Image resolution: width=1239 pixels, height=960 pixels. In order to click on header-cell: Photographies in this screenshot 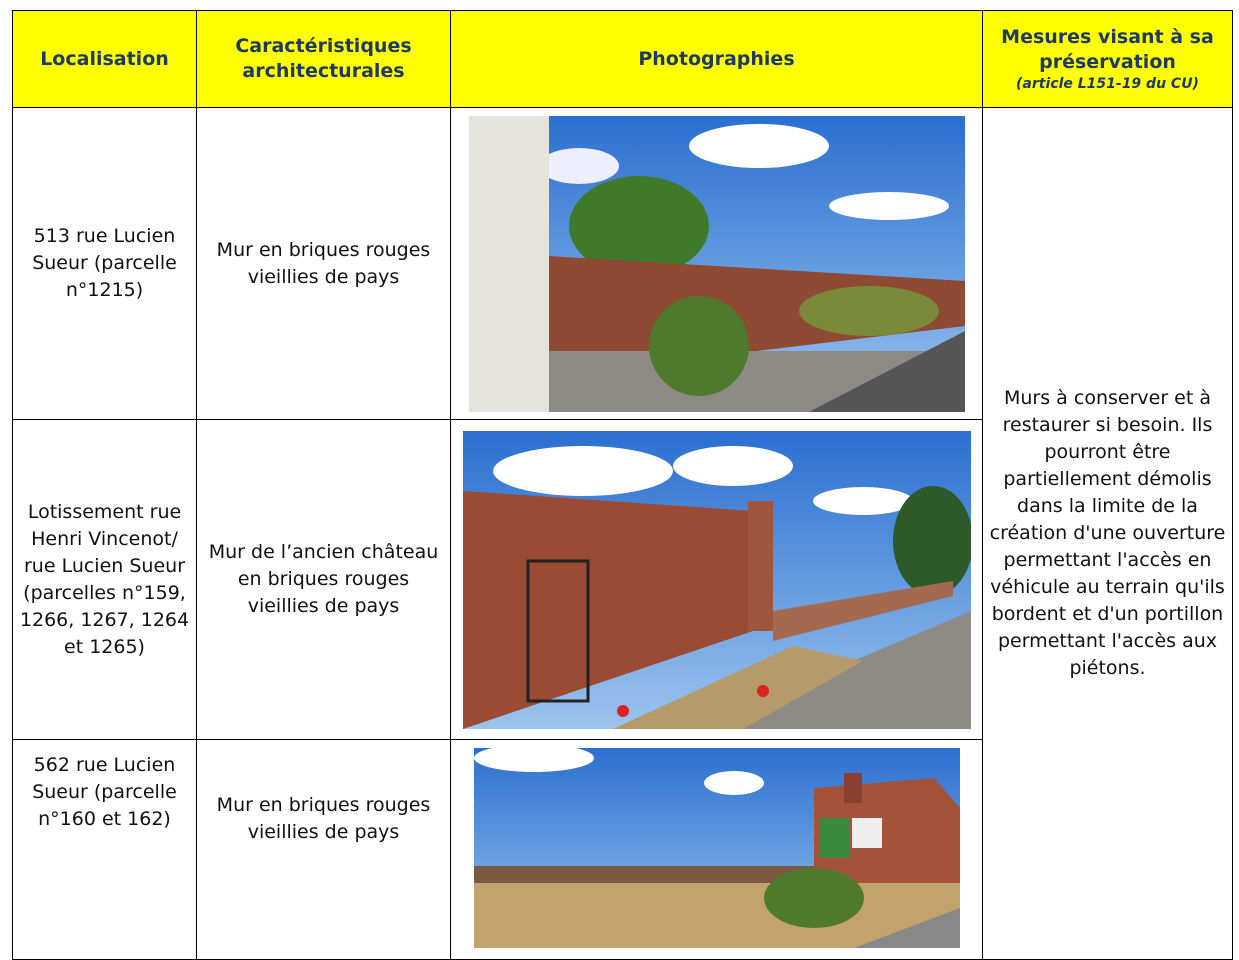, I will do `click(716, 59)`.